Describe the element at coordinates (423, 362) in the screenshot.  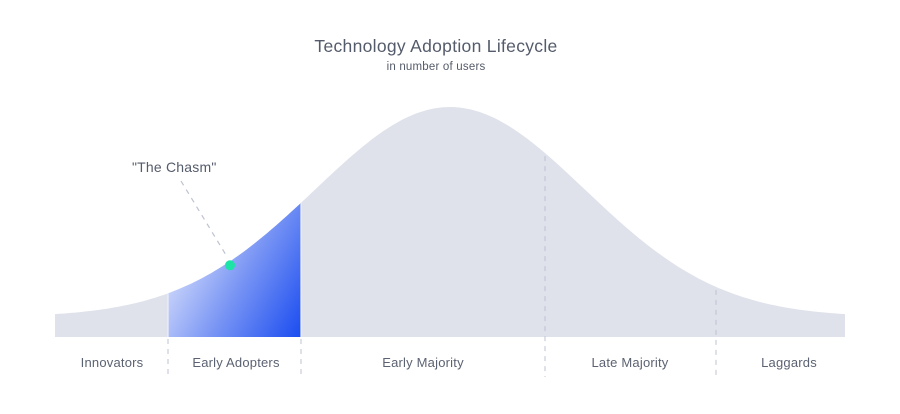
I see `segment-label-early-majority: Early Majority` at that location.